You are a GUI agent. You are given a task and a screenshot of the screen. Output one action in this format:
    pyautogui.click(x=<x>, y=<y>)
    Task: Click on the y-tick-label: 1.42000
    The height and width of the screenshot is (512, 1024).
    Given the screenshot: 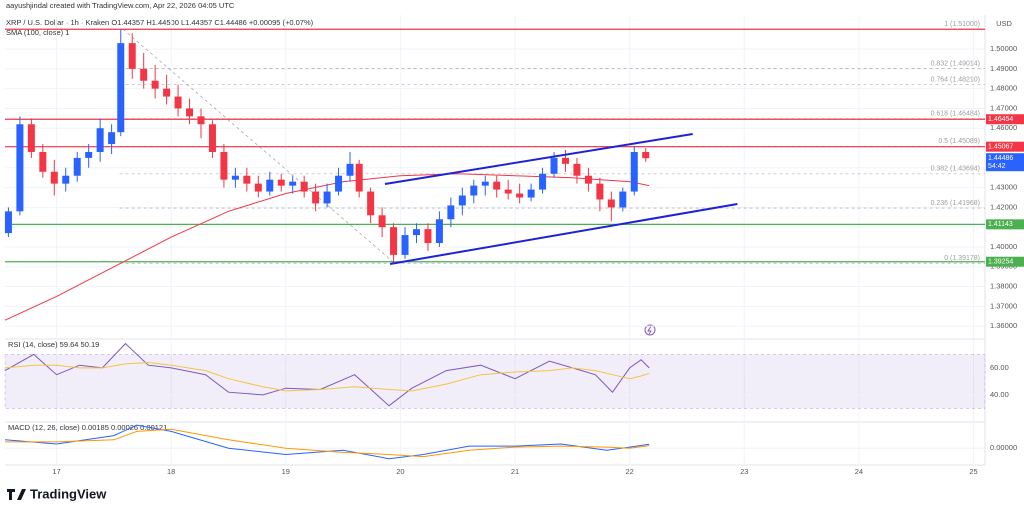 What is the action you would take?
    pyautogui.click(x=1003, y=206)
    